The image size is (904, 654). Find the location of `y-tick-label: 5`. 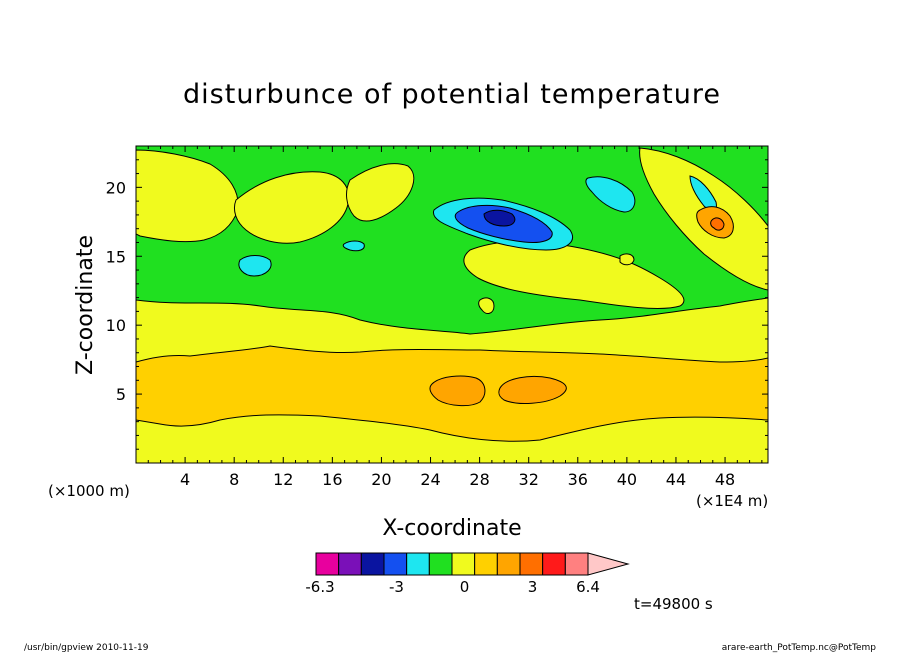

y-tick-label: 5 is located at coordinates (121, 394).